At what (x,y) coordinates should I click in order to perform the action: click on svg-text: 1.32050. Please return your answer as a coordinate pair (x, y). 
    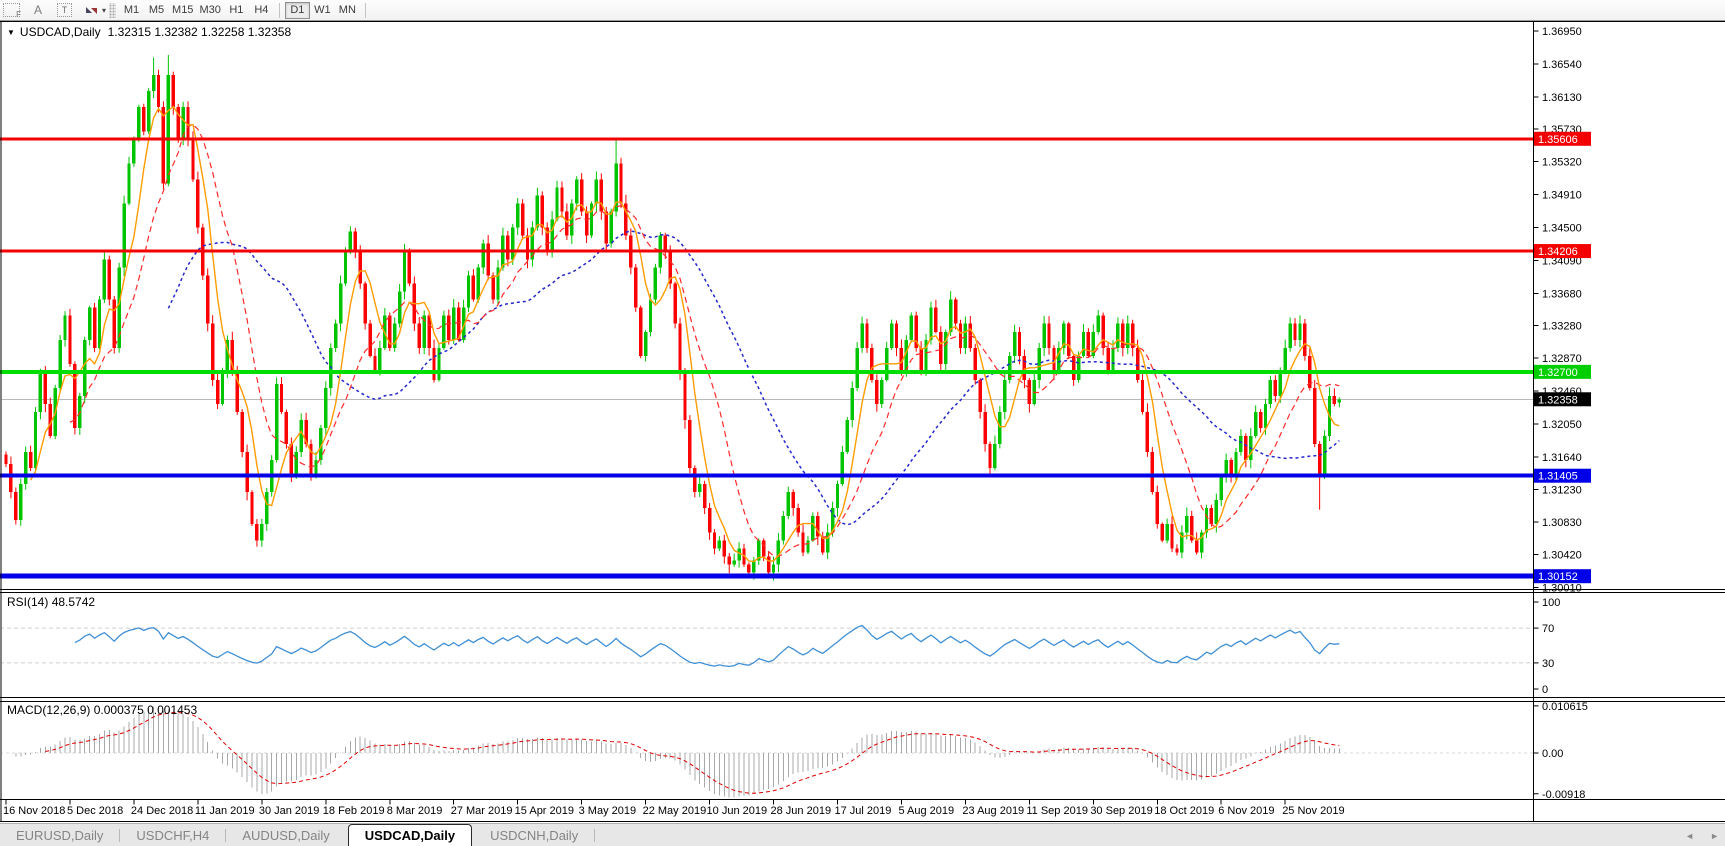
    Looking at the image, I should click on (1562, 425).